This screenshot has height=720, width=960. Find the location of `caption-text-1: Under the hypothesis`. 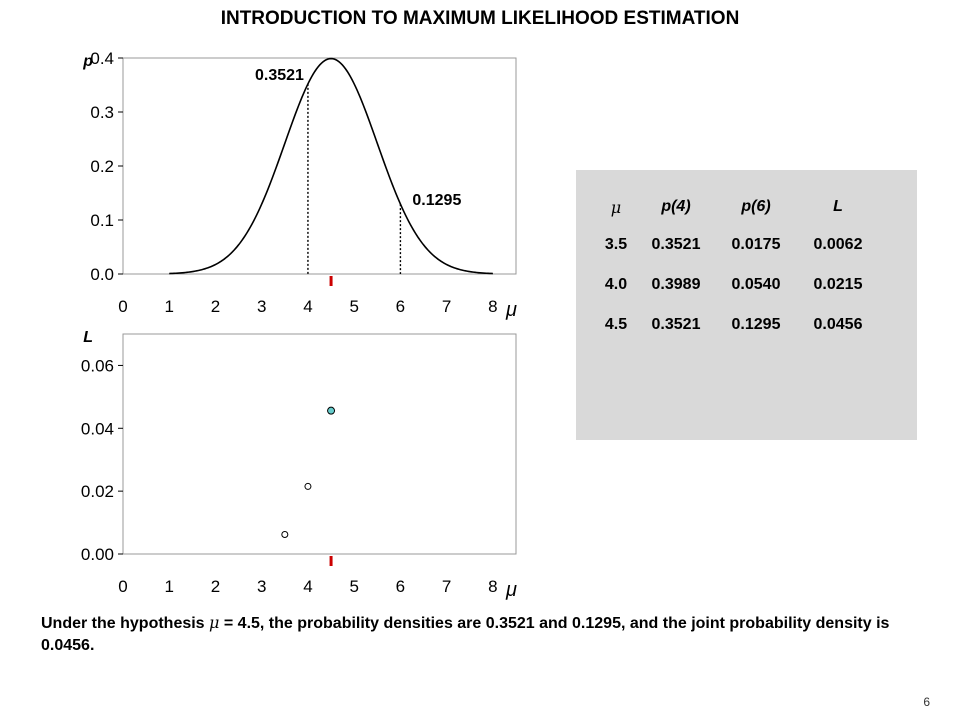

caption-text-1: Under the hypothesis is located at coordinates (125, 623).